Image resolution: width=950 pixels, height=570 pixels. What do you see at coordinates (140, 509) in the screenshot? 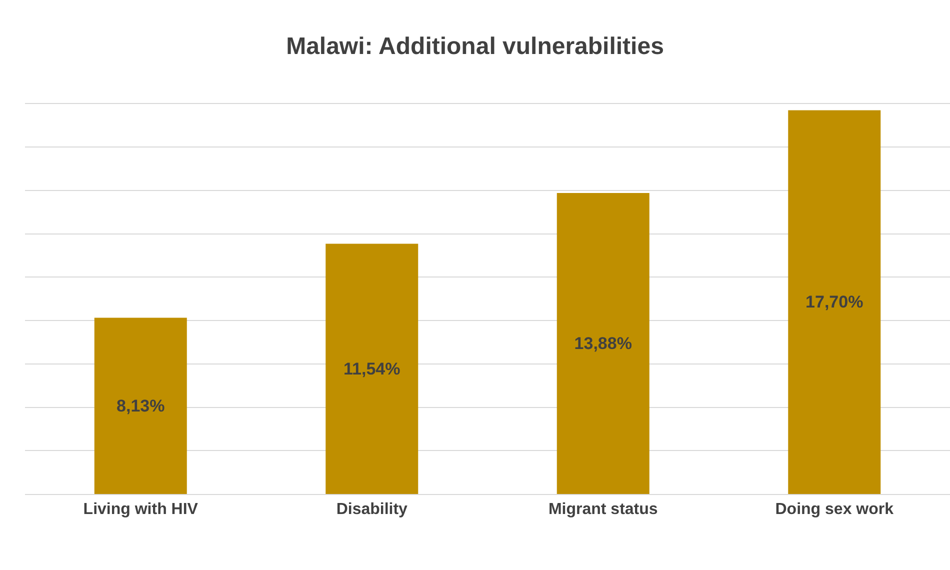
I see `x-tick-label: Living with HIV` at bounding box center [140, 509].